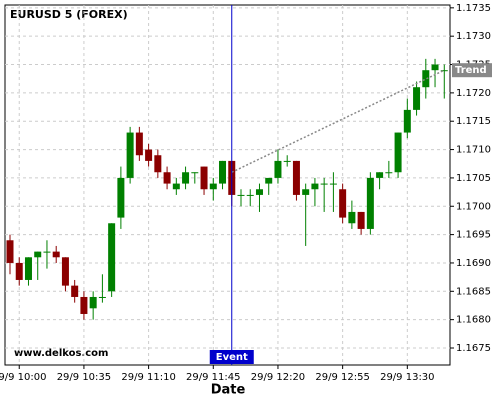 The height and width of the screenshot is (400, 500). What do you see at coordinates (473, 291) in the screenshot?
I see `y-tick-label: 1.1685` at bounding box center [473, 291].